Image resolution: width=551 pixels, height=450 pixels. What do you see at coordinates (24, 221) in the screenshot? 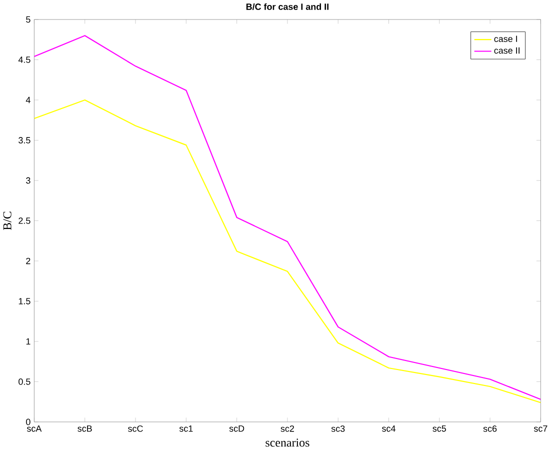
I see `y-tick-label: 2.5` at bounding box center [24, 221].